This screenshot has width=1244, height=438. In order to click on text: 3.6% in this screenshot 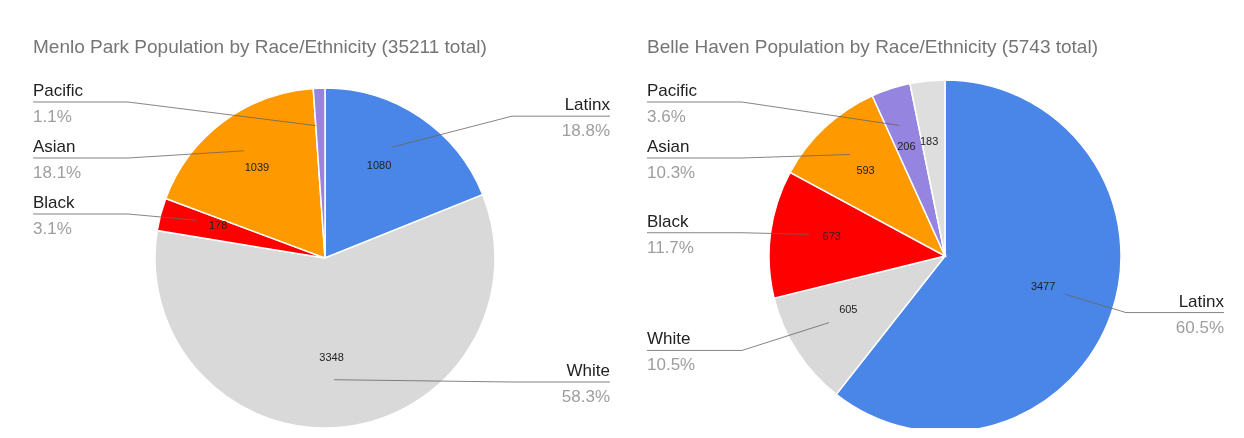, I will do `click(666, 116)`.